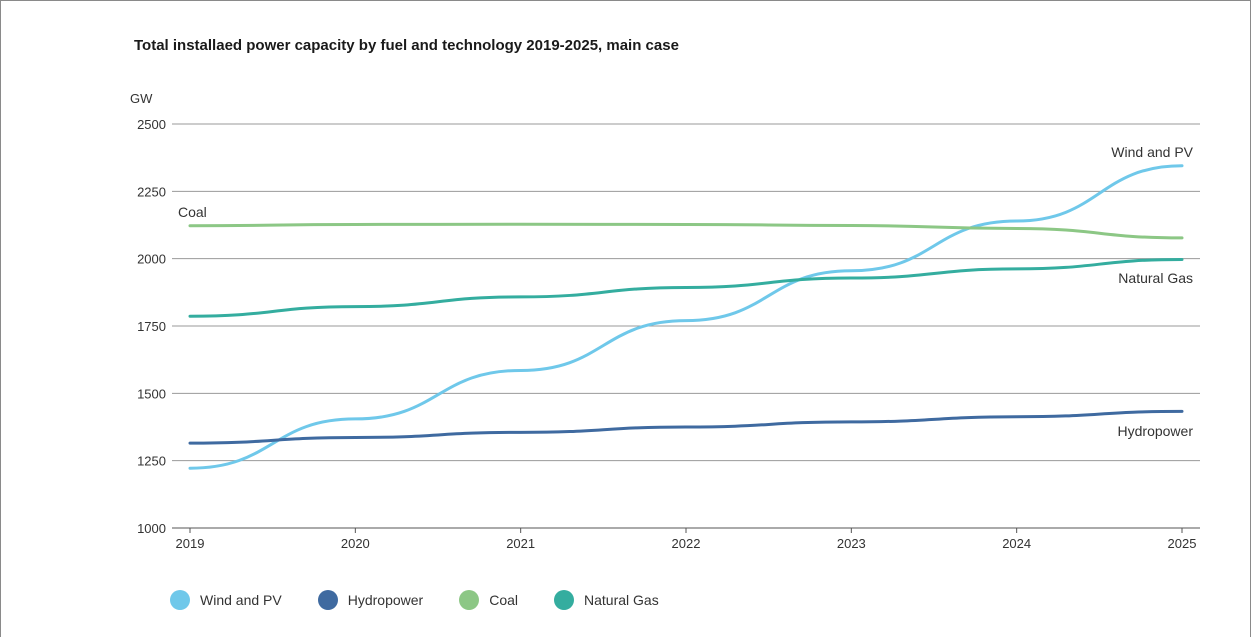 This screenshot has height=637, width=1253. Describe the element at coordinates (192, 212) in the screenshot. I see `line-label-coal: Coal` at that location.